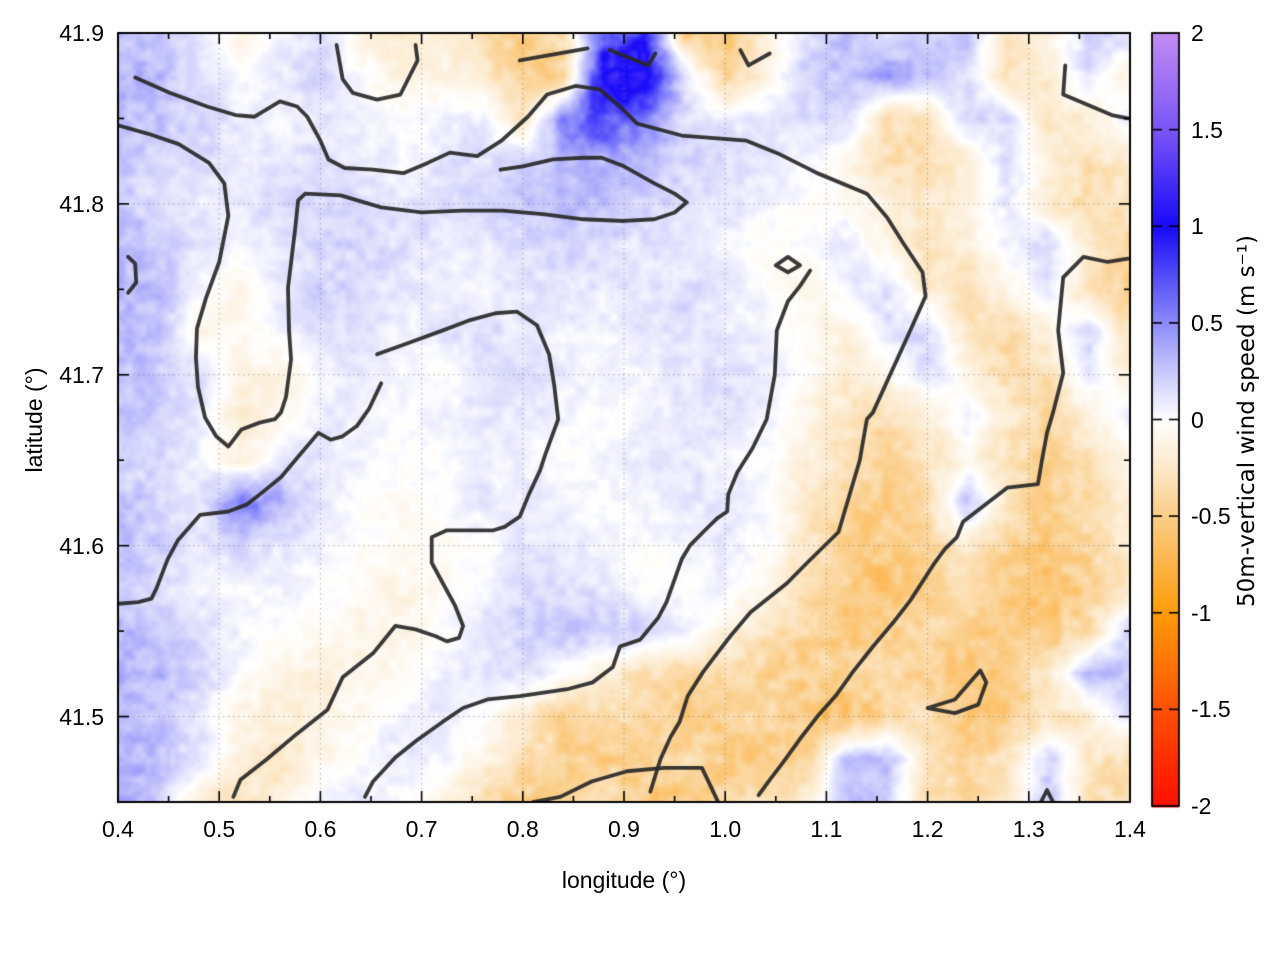 Image resolution: width=1280 pixels, height=960 pixels. Describe the element at coordinates (1197, 226) in the screenshot. I see `colorbar-tick-label: 1` at that location.